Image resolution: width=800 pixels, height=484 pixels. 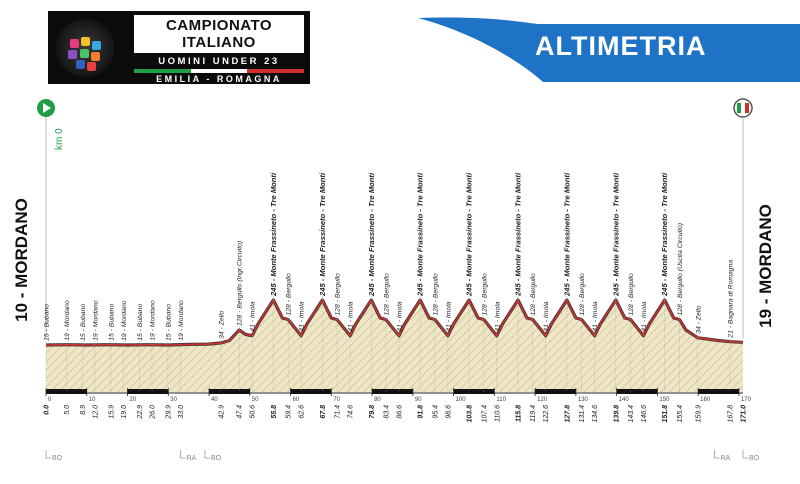 I want to click on logo-title-block: CAMPIONATO ITALIANO CICLISMO SU STRADA, so click(x=219, y=39).